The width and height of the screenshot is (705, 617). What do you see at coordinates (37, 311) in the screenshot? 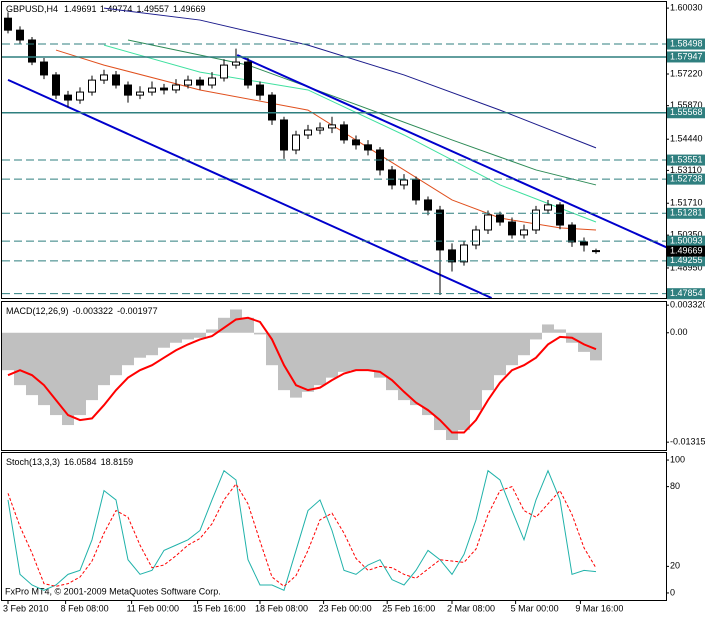
I see `macd-title: MACD(12,26,9)` at bounding box center [37, 311].